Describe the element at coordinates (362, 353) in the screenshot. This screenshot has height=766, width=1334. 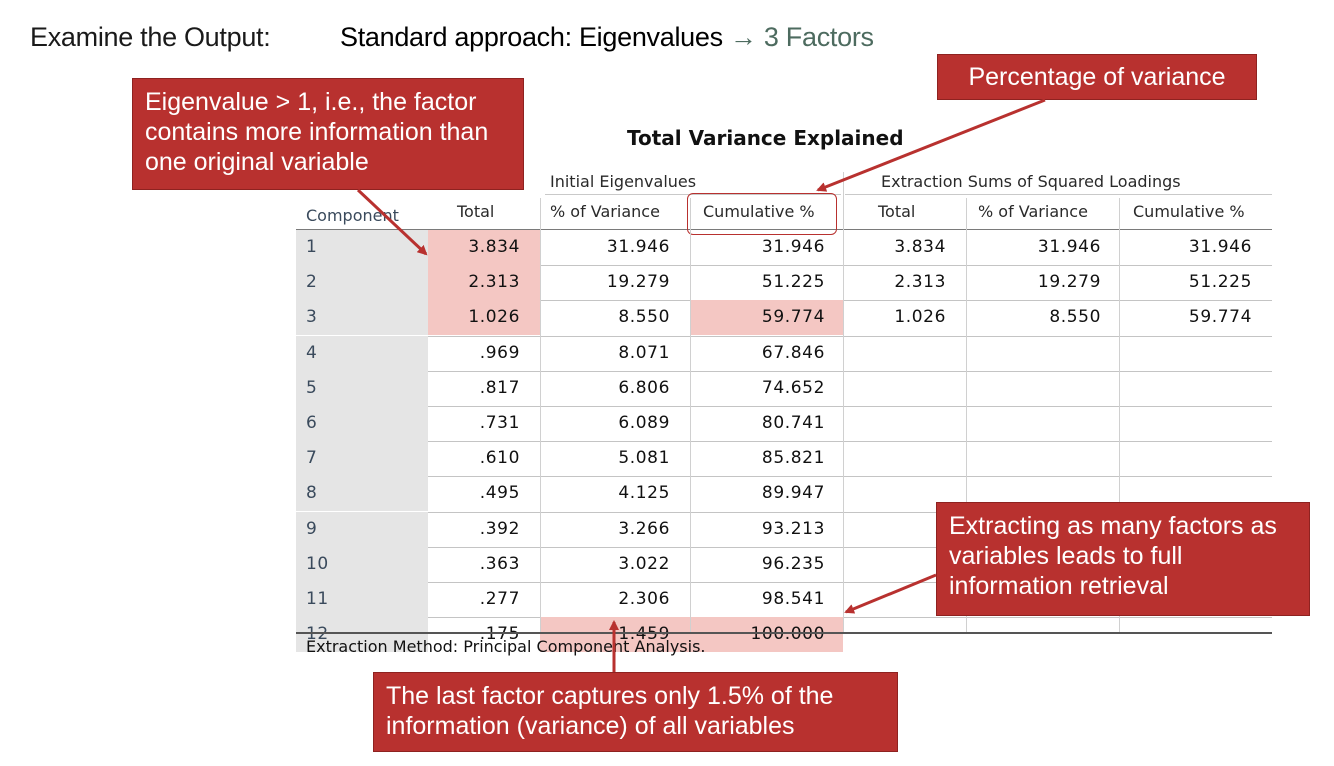
I see `cell-component: 4` at that location.